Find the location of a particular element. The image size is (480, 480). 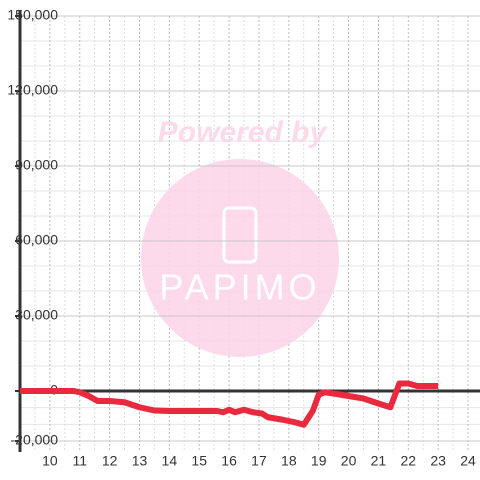

x-tick-label: 11 is located at coordinates (79, 461).